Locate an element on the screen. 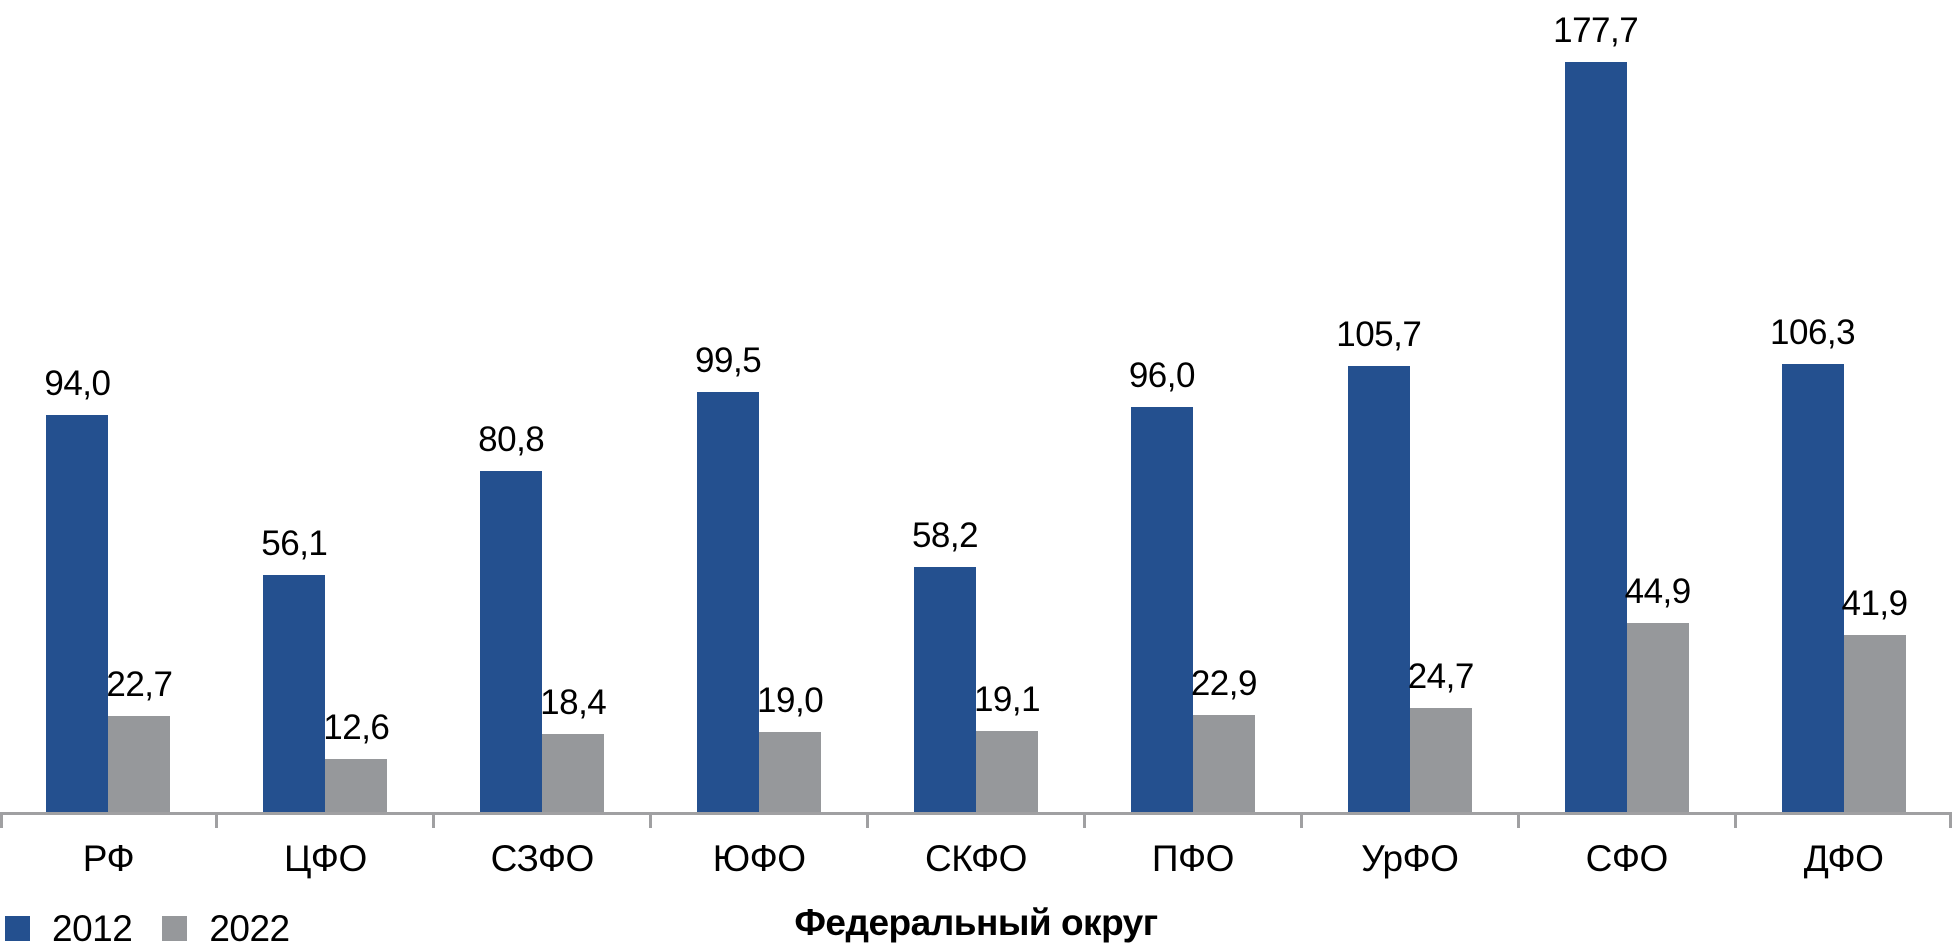  category-label: РФ is located at coordinates (108, 858).